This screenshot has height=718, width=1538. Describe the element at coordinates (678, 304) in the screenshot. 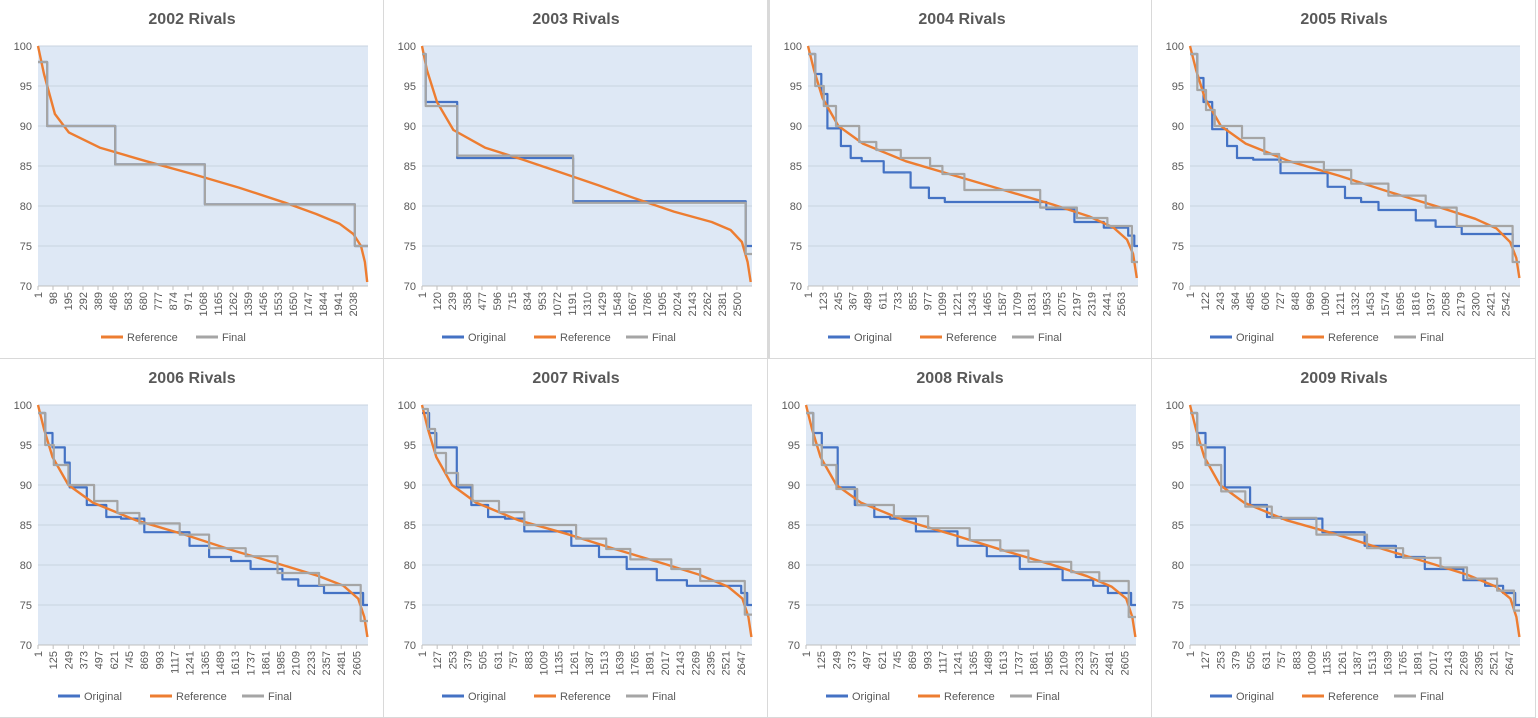

I see `x-tick-label: 2024` at that location.